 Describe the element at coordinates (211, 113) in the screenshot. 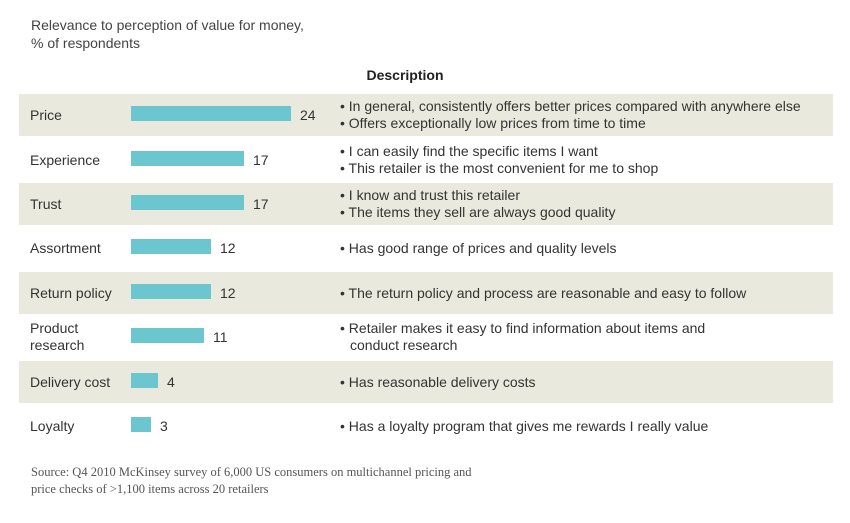

I see `bar-price` at that location.